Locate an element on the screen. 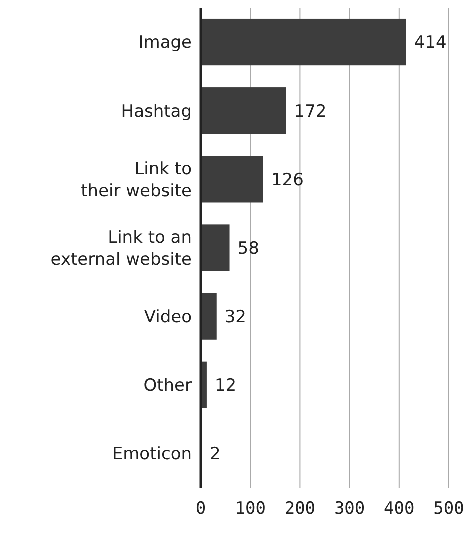 The height and width of the screenshot is (536, 467). y-tick-label: Other is located at coordinates (168, 386).